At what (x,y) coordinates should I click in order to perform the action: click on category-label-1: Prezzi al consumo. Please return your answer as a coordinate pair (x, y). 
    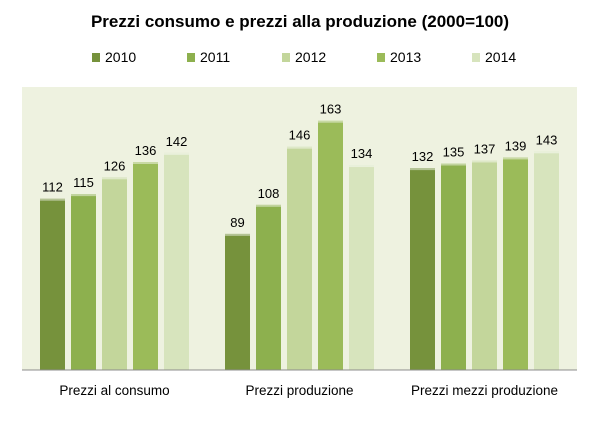
    Looking at the image, I should click on (114, 390).